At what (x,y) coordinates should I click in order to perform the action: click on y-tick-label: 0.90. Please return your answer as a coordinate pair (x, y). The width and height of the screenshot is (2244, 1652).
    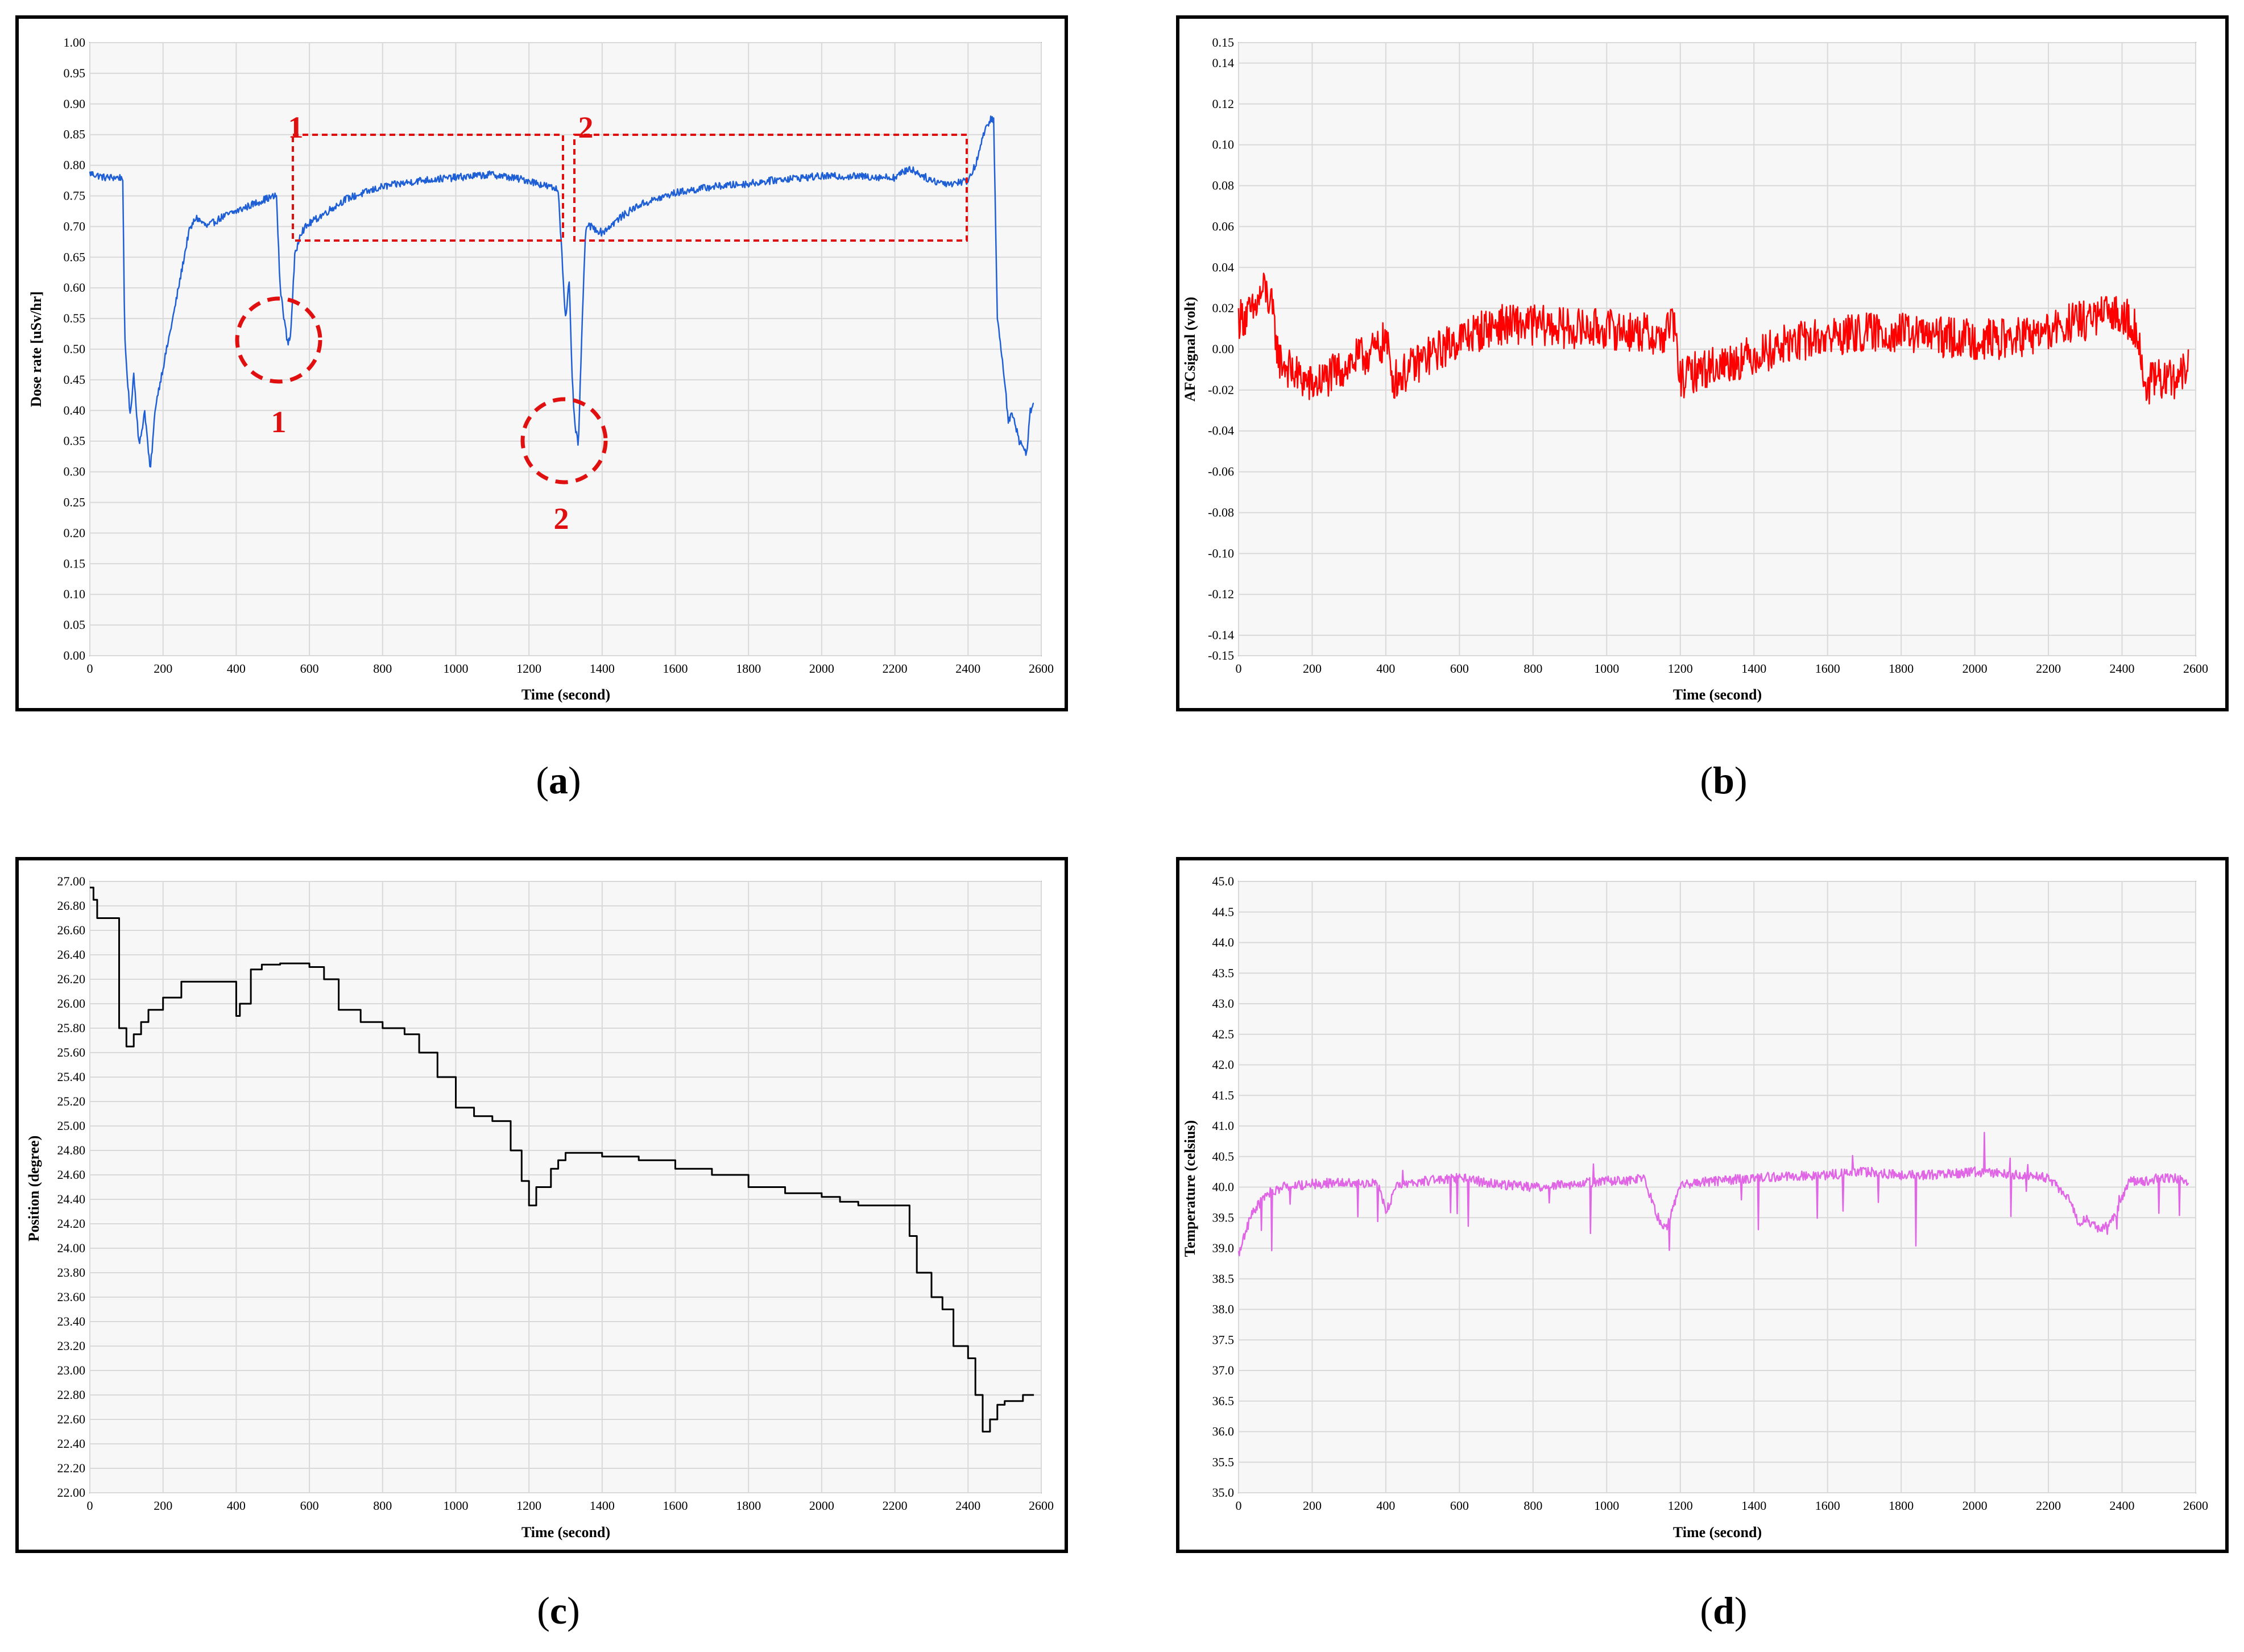
    Looking at the image, I should click on (75, 104).